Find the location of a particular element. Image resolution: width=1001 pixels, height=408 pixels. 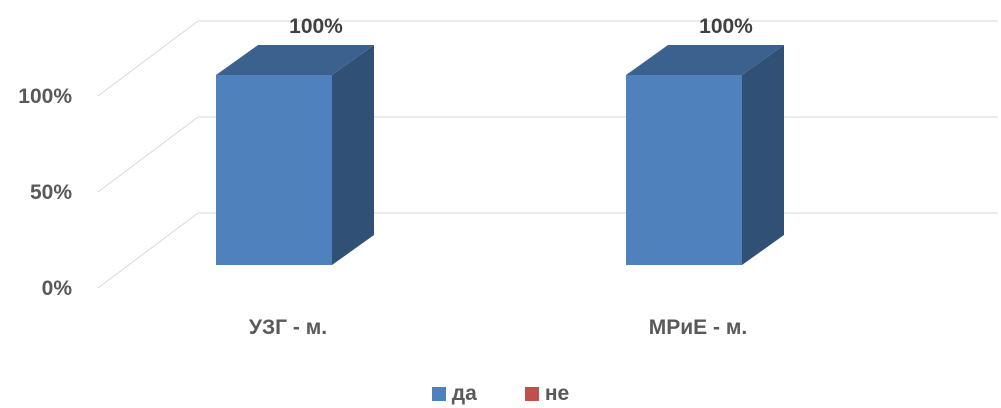

y-tick-label: 100% is located at coordinates (45, 96).